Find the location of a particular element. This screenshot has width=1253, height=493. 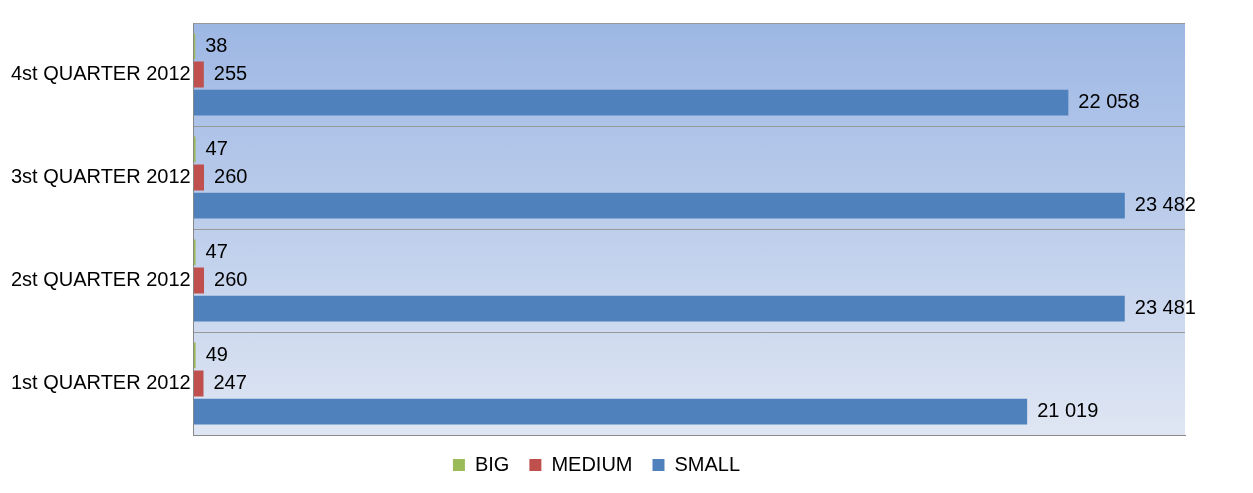

y-tick-label: 3st QUARTER 2012 is located at coordinates (100, 176).